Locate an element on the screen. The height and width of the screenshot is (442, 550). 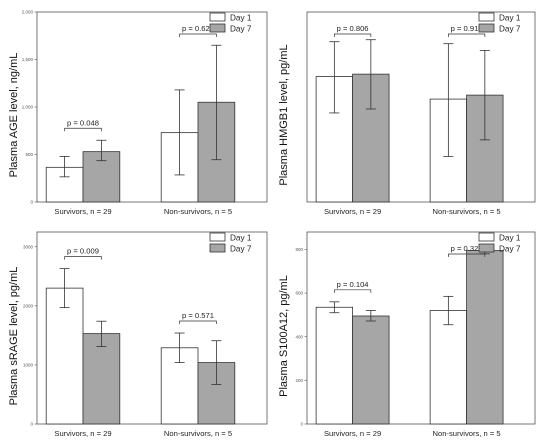
y-tick-label: 200 is located at coordinates (299, 380).